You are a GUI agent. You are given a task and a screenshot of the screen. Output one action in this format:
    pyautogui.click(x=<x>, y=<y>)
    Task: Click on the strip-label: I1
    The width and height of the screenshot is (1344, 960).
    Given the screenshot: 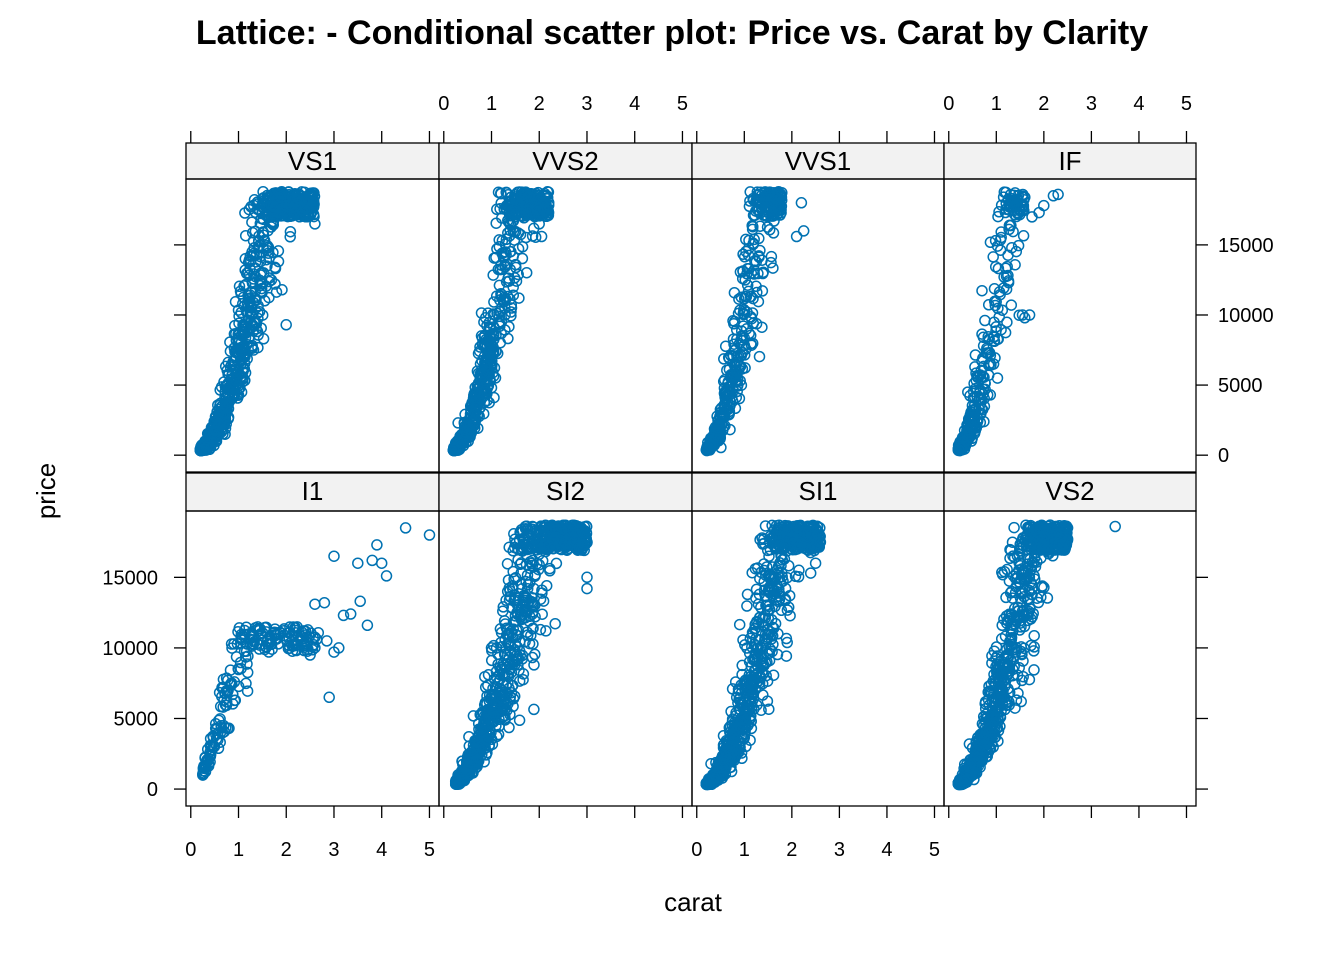 What is the action you would take?
    pyautogui.click(x=313, y=491)
    